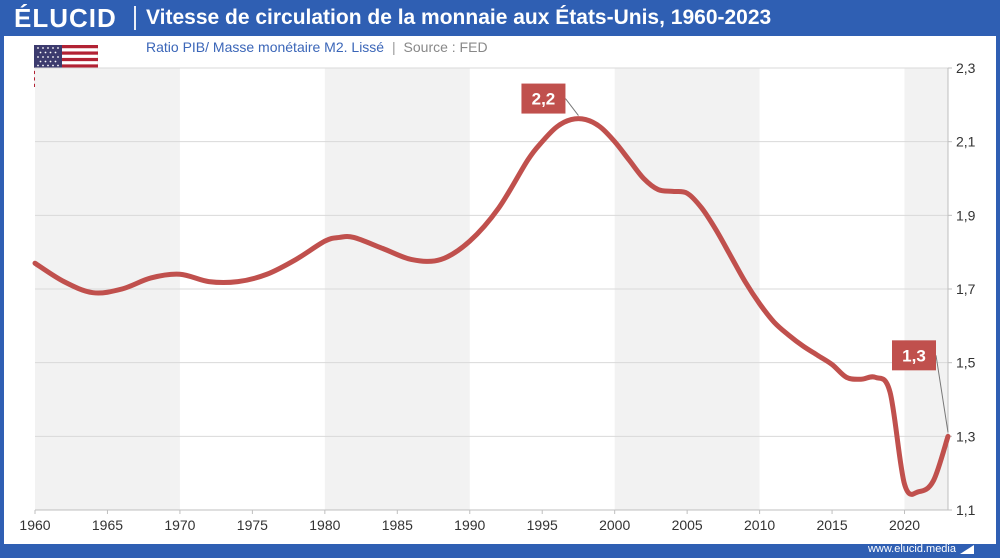  What do you see at coordinates (966, 215) in the screenshot?
I see `y-tick-label: 1,9` at bounding box center [966, 215].